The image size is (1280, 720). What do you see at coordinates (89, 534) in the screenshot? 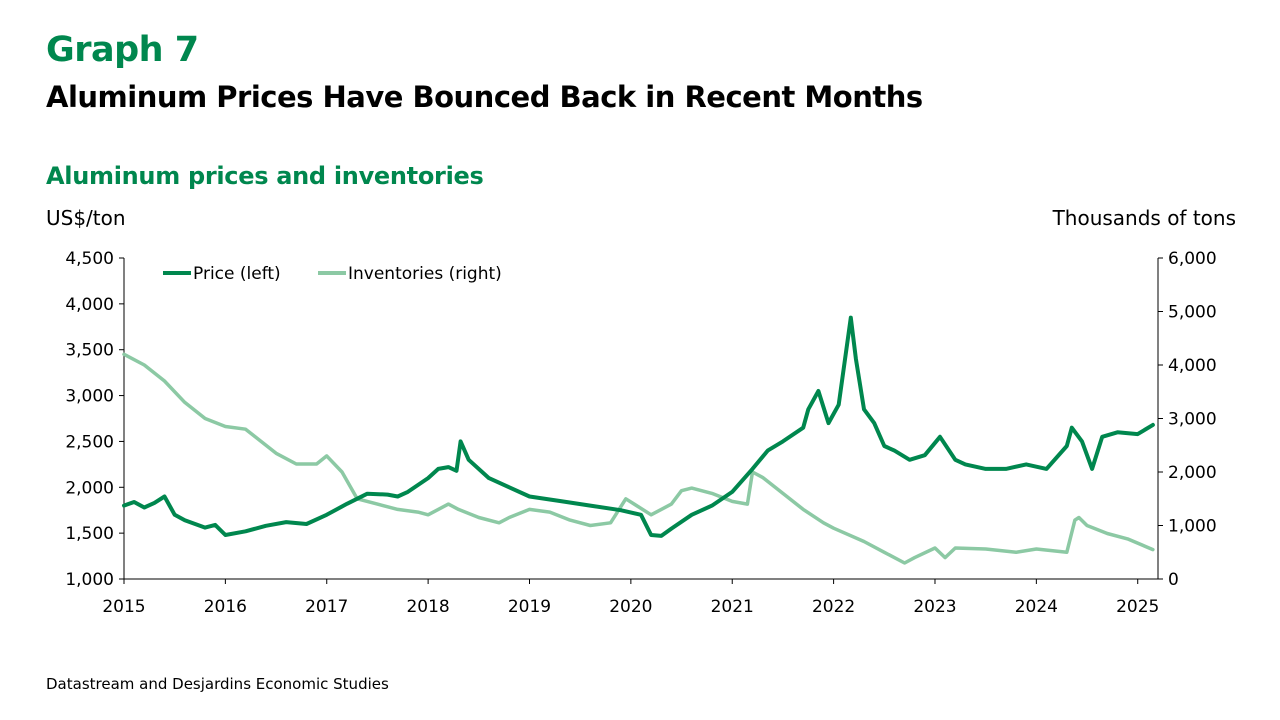
I see `left-y-tick-label: 1,500` at bounding box center [89, 534].